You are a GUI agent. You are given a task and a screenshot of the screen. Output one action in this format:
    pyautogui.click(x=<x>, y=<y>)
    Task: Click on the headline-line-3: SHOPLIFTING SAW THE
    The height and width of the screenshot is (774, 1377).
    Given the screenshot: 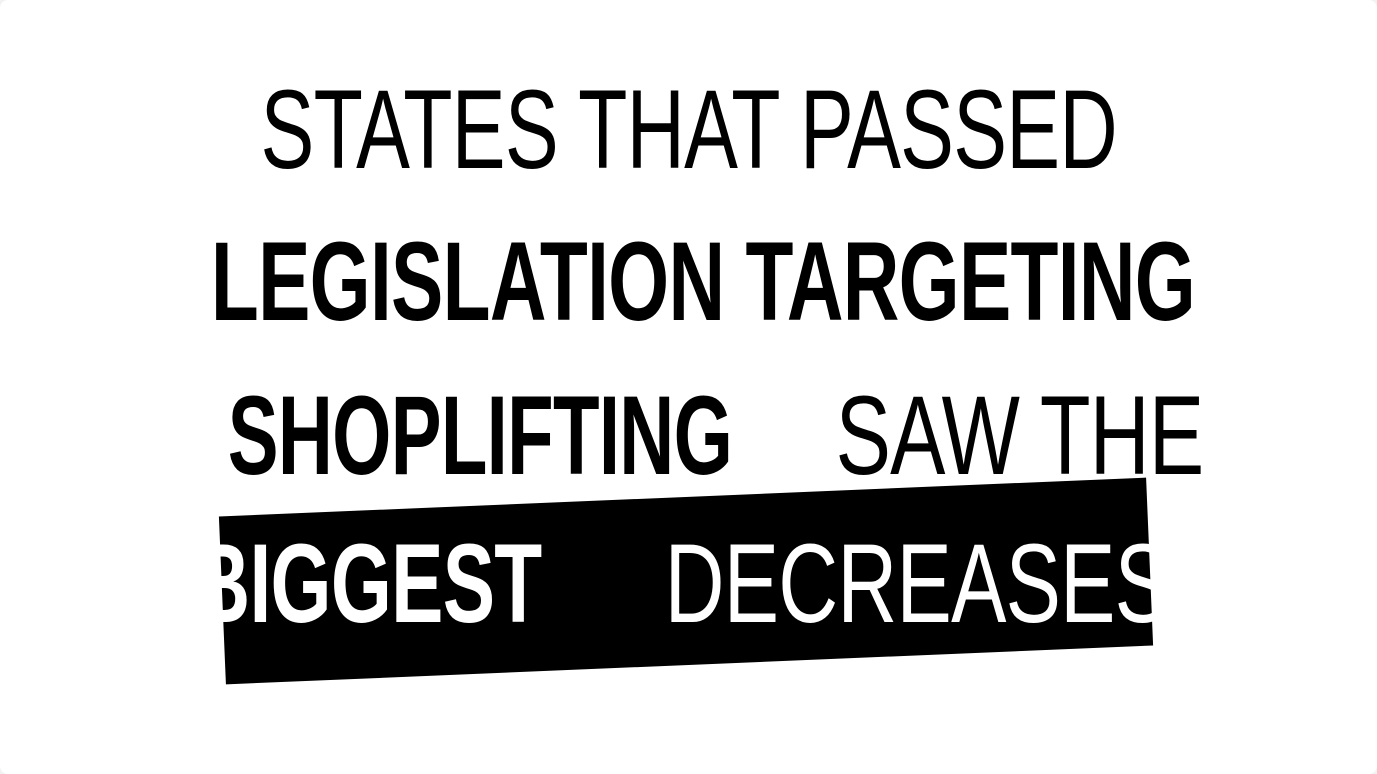 What is the action you would take?
    pyautogui.click(x=688, y=436)
    